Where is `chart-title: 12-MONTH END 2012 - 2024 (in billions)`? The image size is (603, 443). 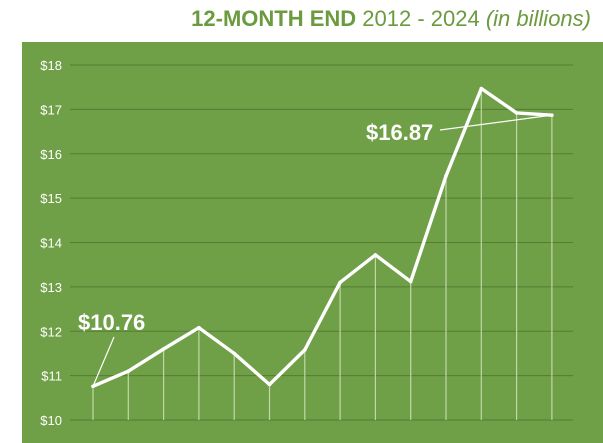
chart-title: 12-MONTH END 2012 - 2024 (in billions) is located at coordinates (391, 19).